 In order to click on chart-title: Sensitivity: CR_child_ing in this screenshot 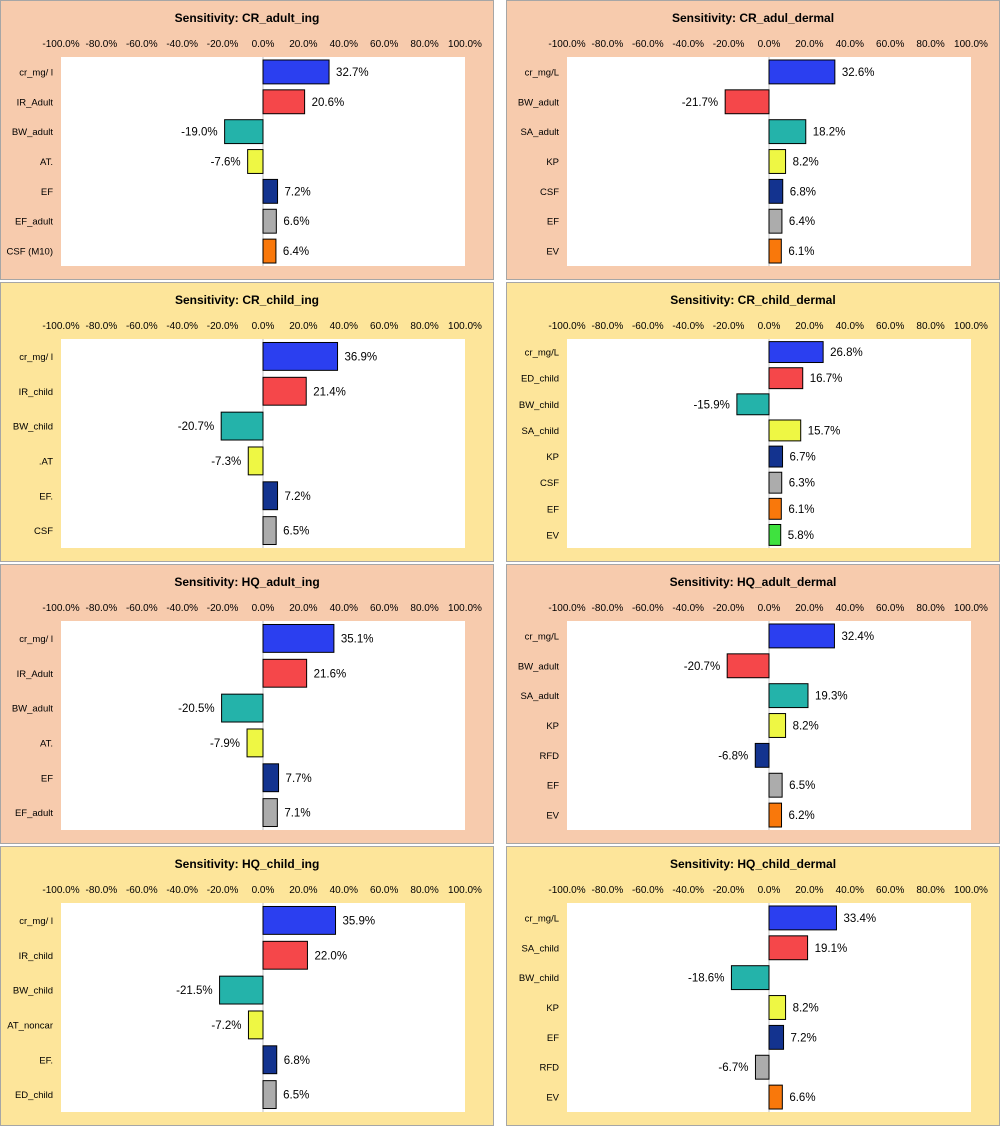, I will do `click(247, 300)`.